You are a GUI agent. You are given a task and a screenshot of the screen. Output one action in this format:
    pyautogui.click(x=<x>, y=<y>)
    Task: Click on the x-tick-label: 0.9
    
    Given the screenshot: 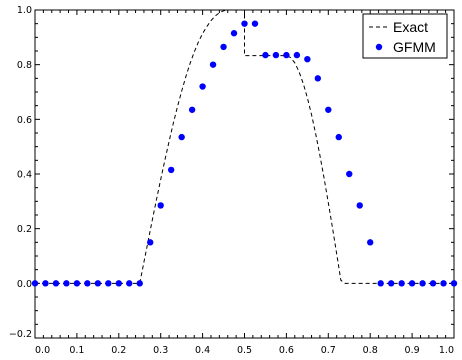 What is the action you would take?
    pyautogui.click(x=412, y=350)
    